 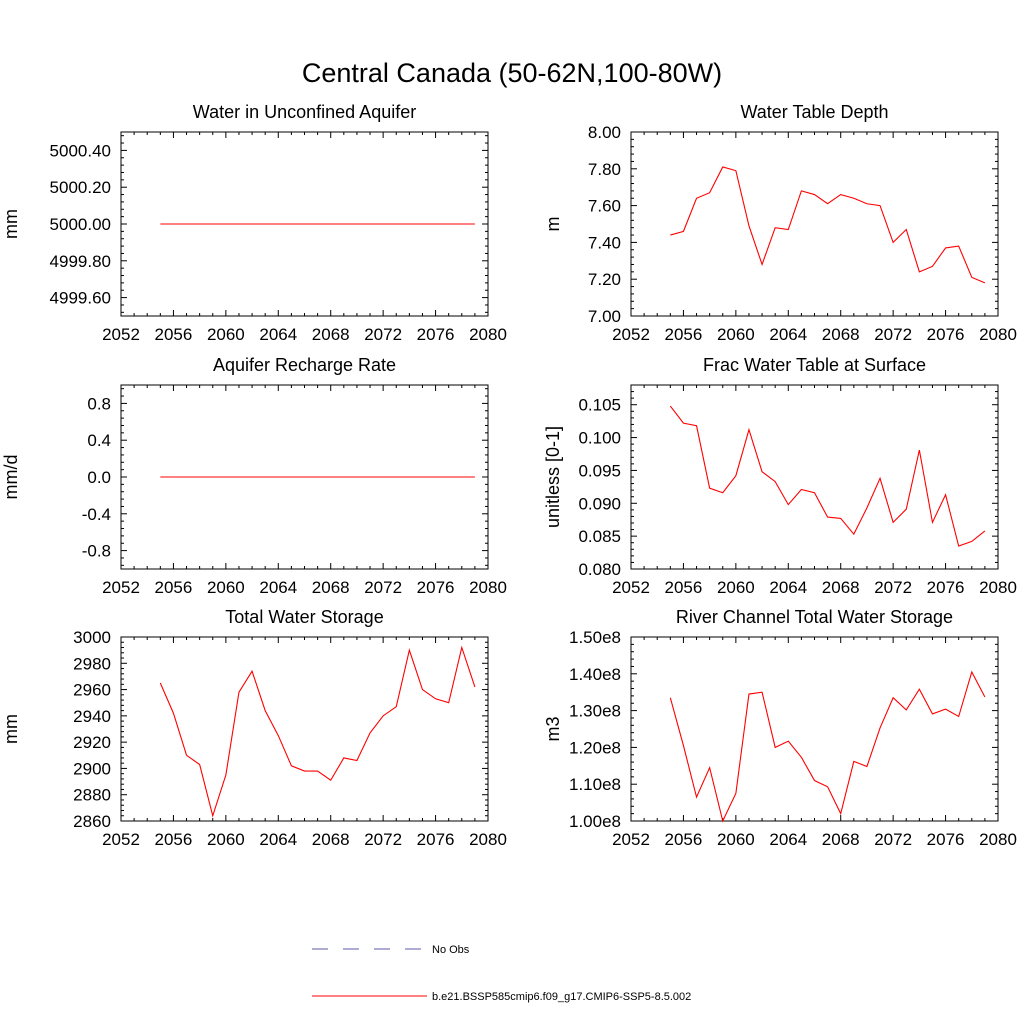 I want to click on y-tick-label: 2940, so click(x=92, y=716).